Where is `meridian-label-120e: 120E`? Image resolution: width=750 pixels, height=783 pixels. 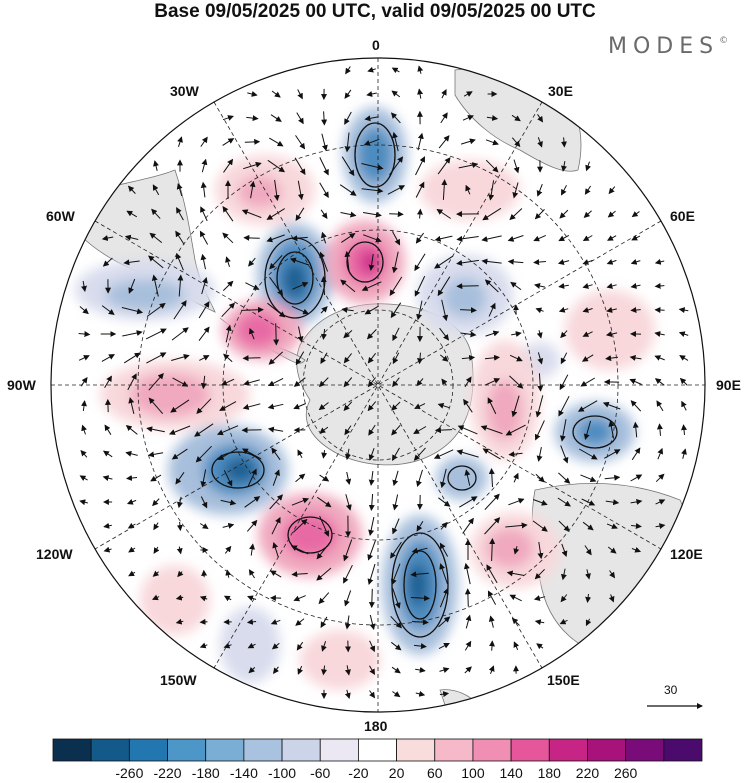 meridian-label-120e: 120E is located at coordinates (686, 554).